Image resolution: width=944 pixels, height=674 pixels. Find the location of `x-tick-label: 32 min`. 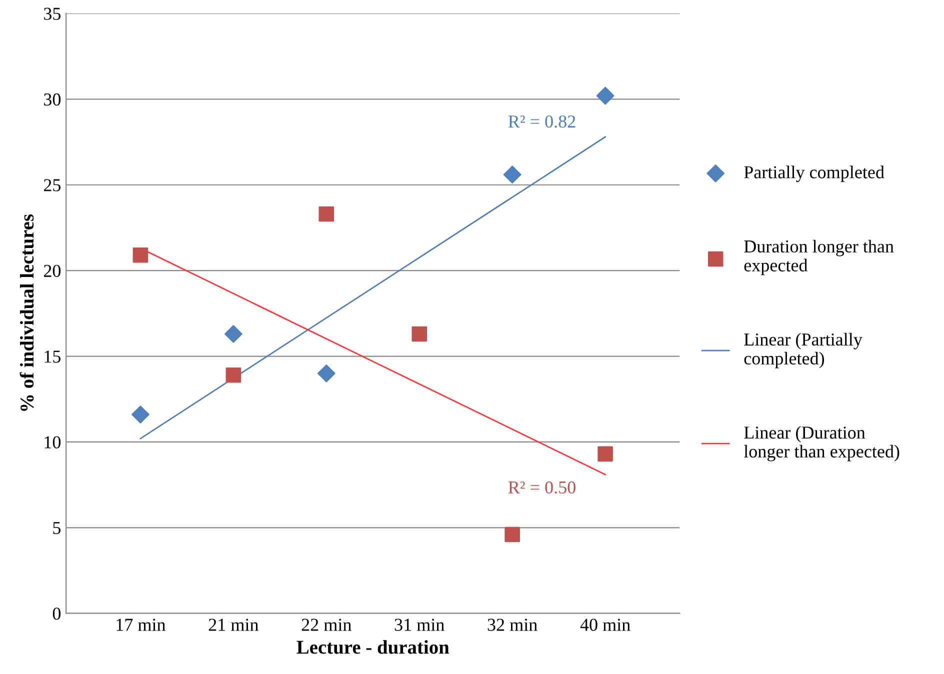

x-tick-label: 32 min is located at coordinates (513, 624).